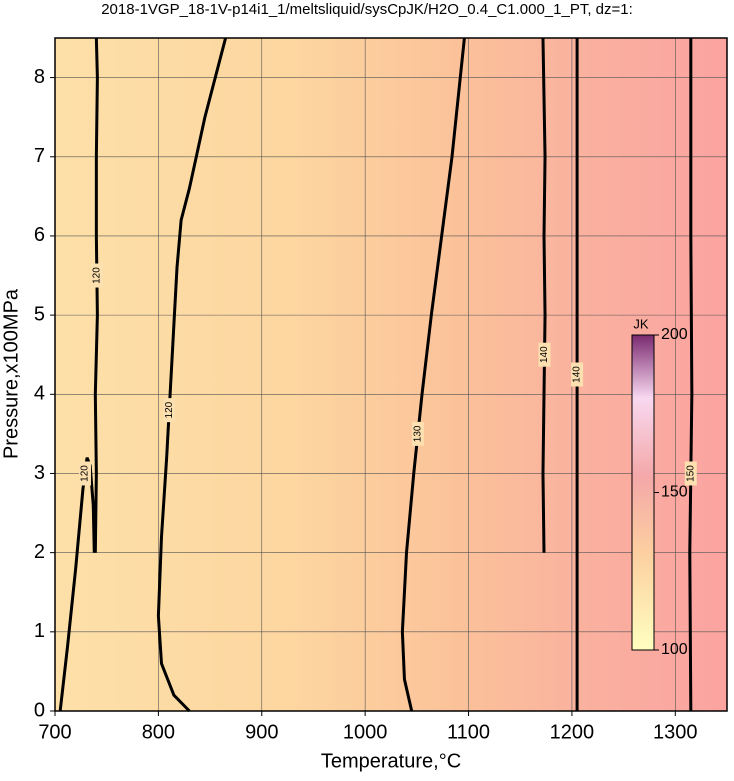  Describe the element at coordinates (572, 732) in the screenshot. I see `x-tick-label: 1200` at that location.